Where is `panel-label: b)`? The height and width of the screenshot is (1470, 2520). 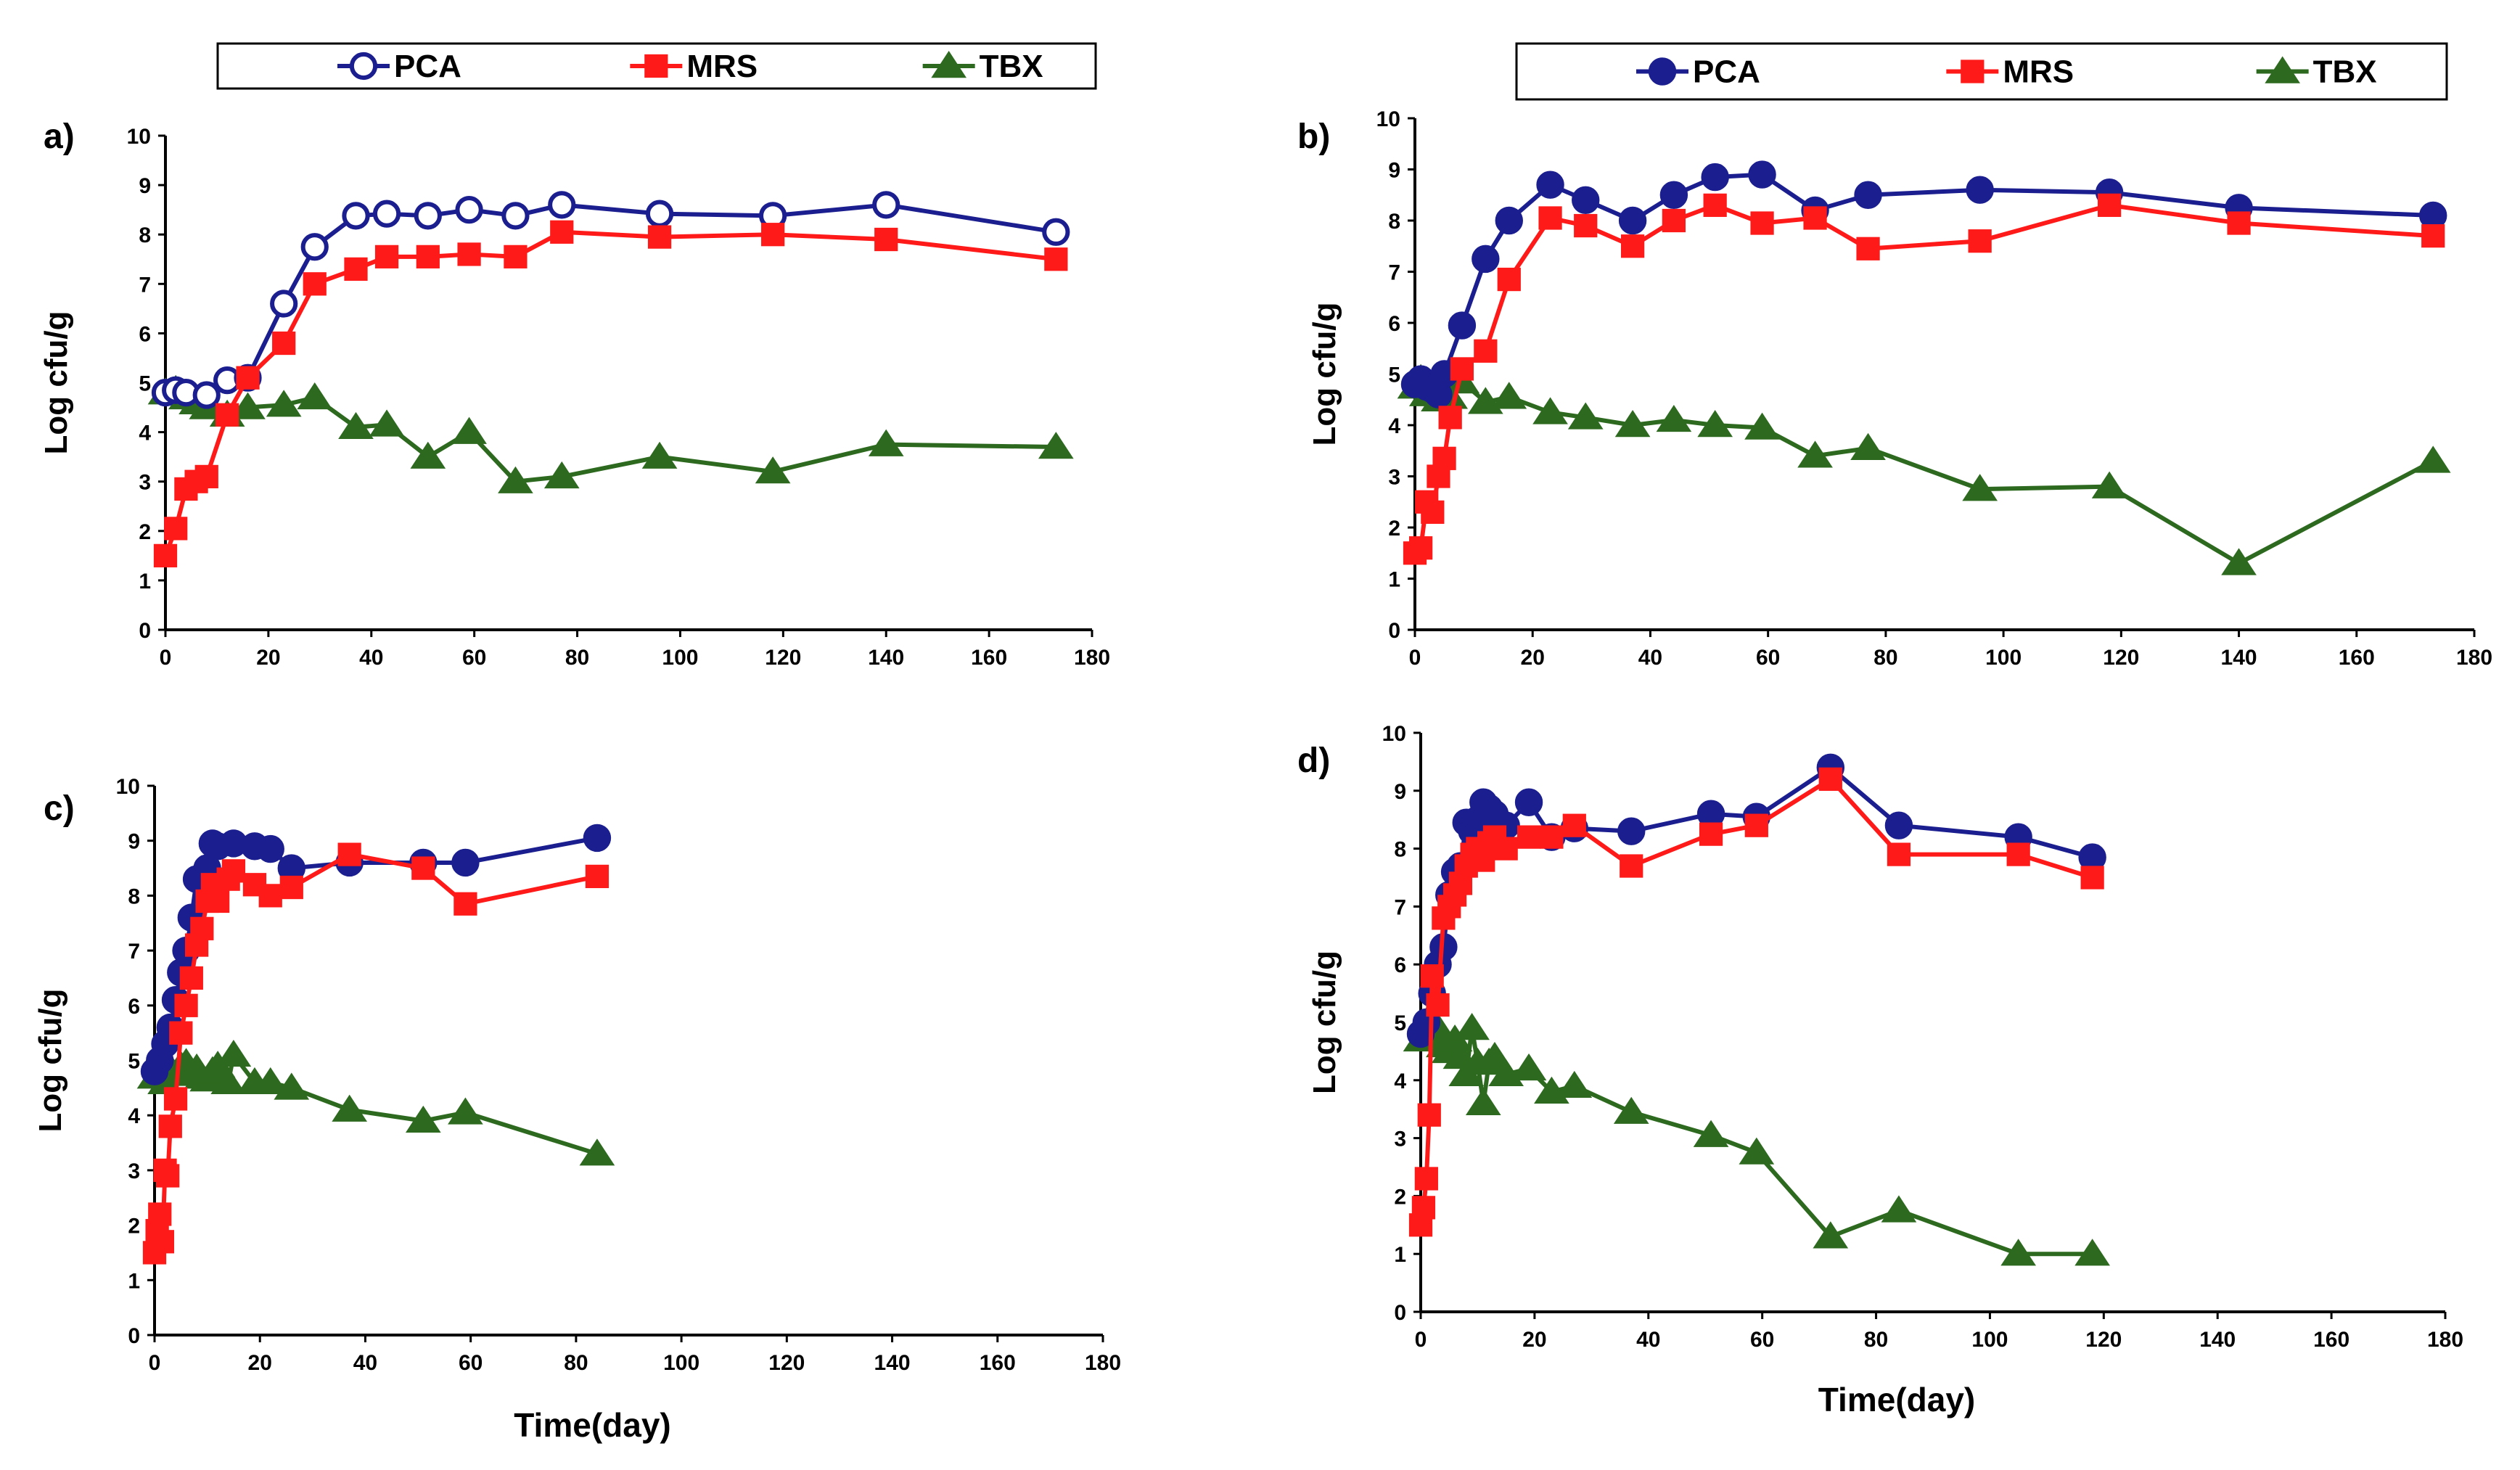 panel-label: b) is located at coordinates (1313, 137).